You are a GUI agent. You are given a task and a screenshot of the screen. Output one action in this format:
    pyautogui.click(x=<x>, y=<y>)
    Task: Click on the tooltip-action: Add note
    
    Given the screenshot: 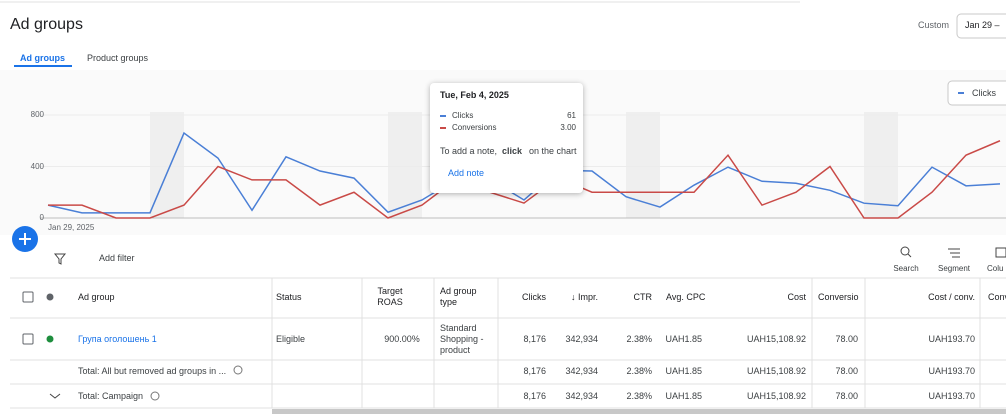 What is the action you would take?
    pyautogui.click(x=466, y=173)
    